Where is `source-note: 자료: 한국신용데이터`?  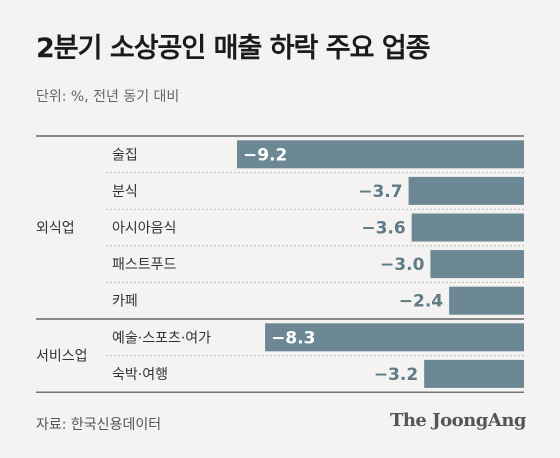
source-note: 자료: 한국신용데이터 is located at coordinates (99, 425).